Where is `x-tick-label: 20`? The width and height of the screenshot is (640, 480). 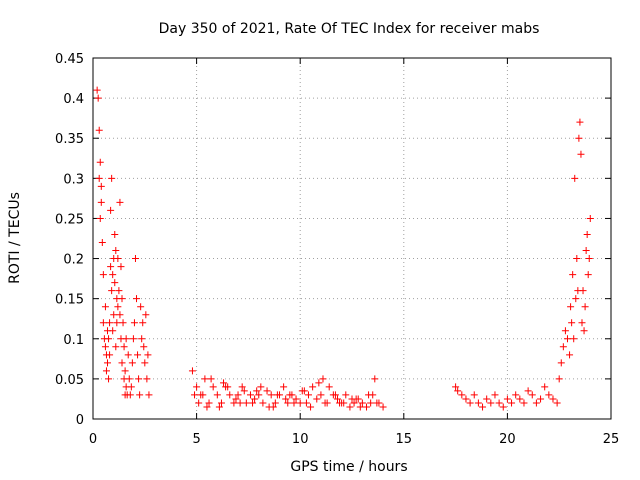
x-tick-label: 20 is located at coordinates (507, 439).